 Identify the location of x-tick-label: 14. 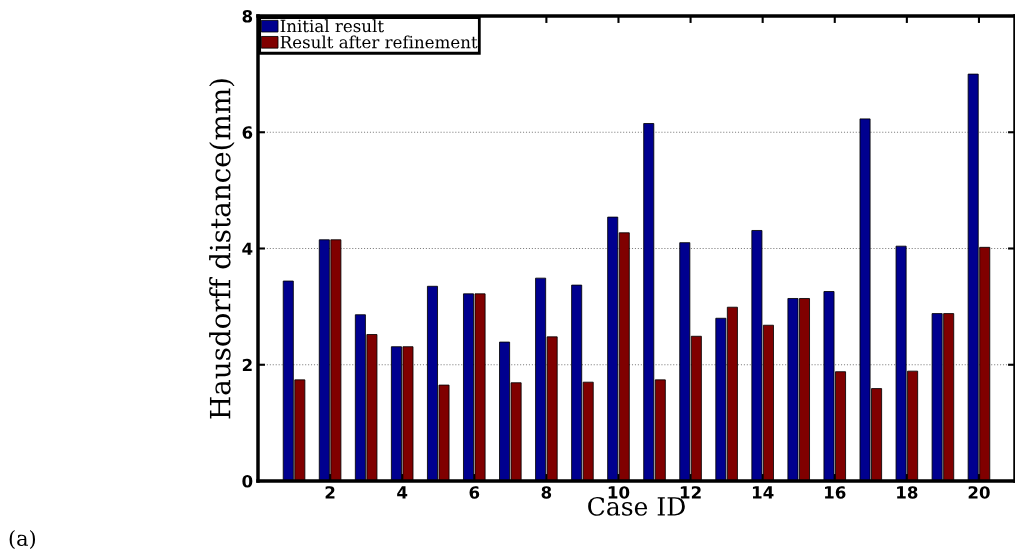
(763, 492).